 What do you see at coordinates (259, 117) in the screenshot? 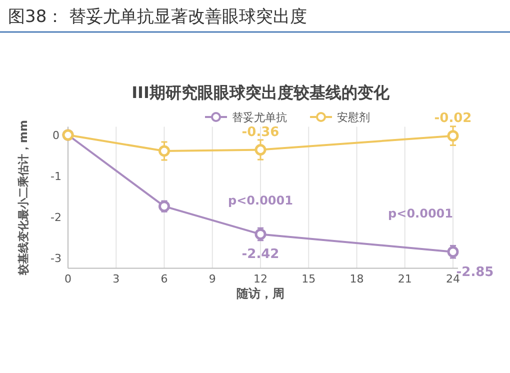
I see `legend-label: 替妥尤单抗` at bounding box center [259, 117].